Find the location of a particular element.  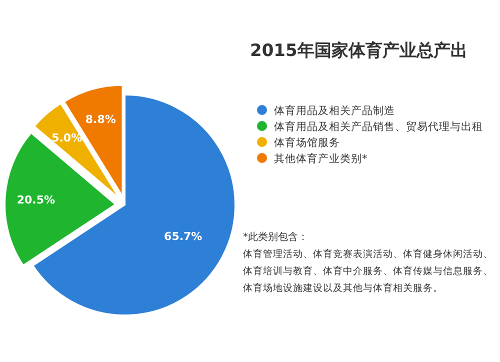

data-label: 65.7% is located at coordinates (183, 237).